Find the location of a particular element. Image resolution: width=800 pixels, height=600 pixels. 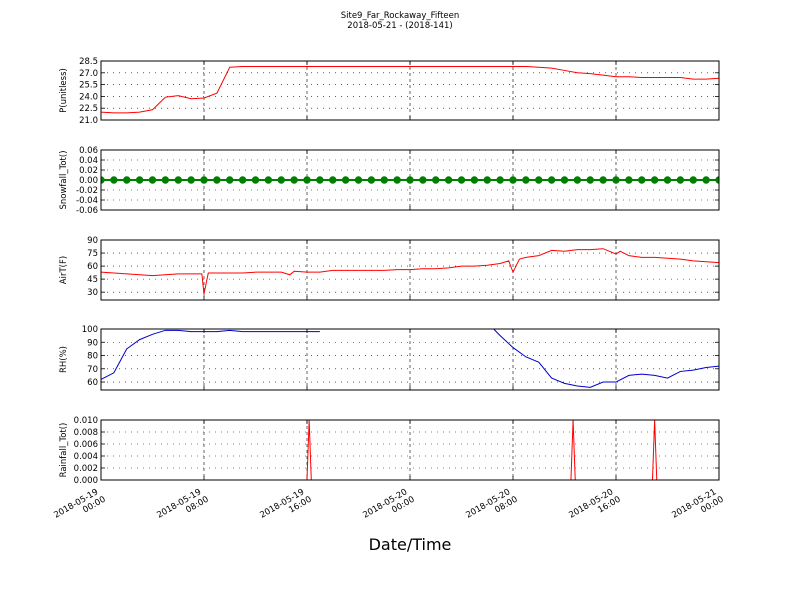

y-axis-label: AirT(F) is located at coordinates (64, 270).